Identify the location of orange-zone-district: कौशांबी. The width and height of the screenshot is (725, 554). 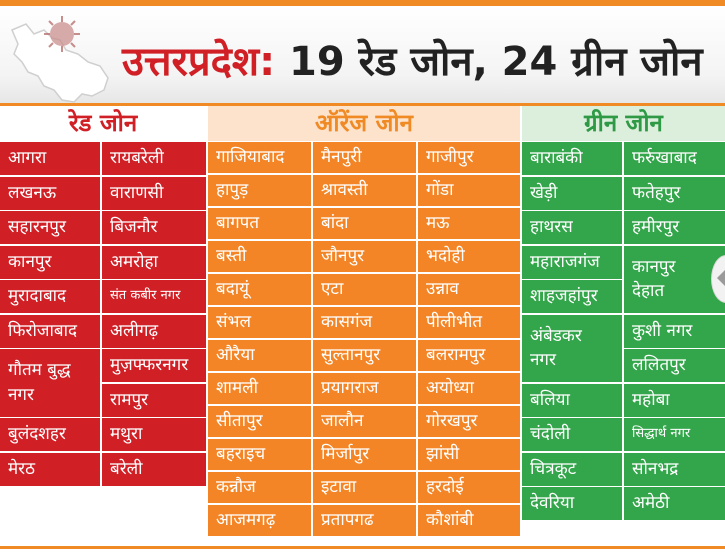
(469, 520).